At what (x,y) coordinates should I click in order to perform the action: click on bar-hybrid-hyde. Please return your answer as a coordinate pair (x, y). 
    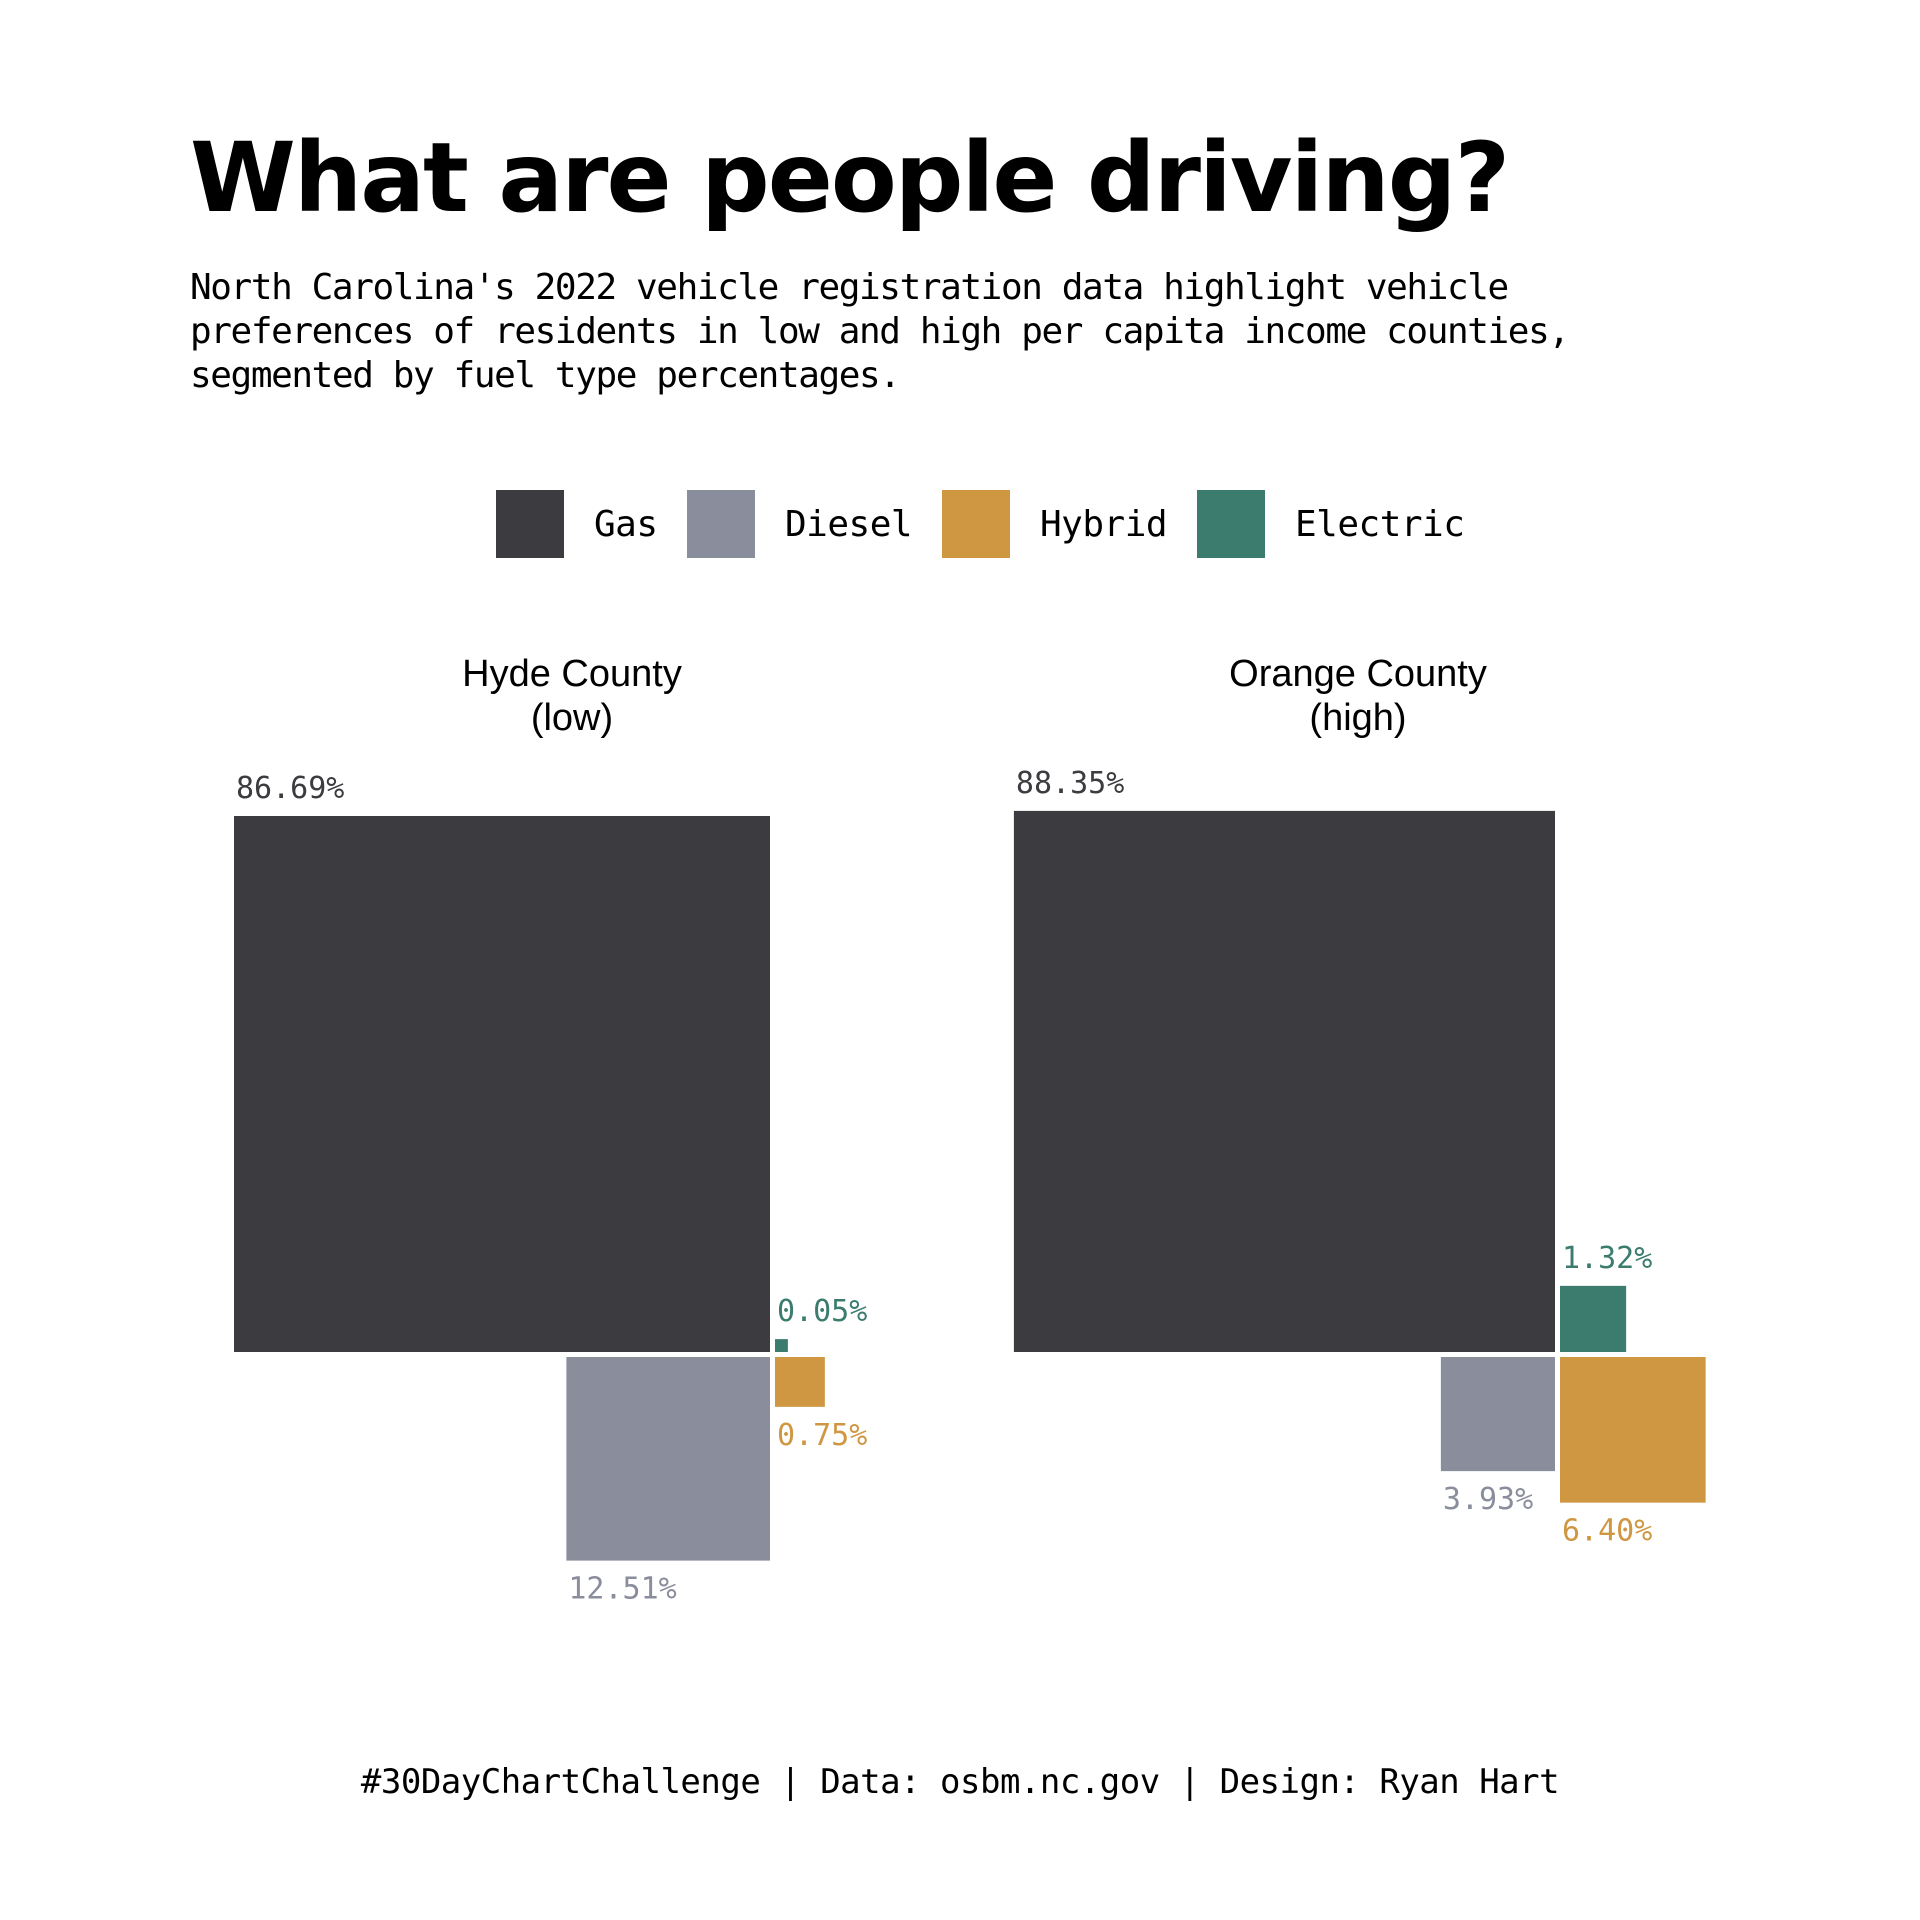
    Looking at the image, I should click on (800, 1382).